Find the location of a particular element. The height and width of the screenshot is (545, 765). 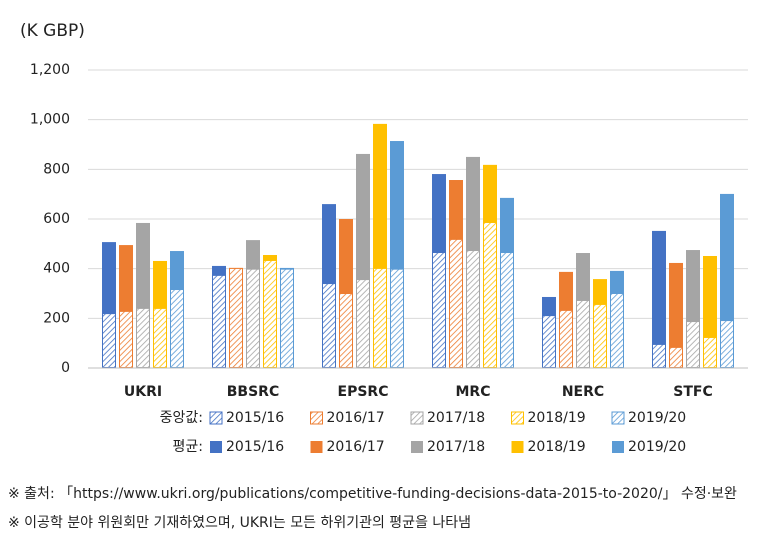

y-tick-label: 1,000 is located at coordinates (50, 120).